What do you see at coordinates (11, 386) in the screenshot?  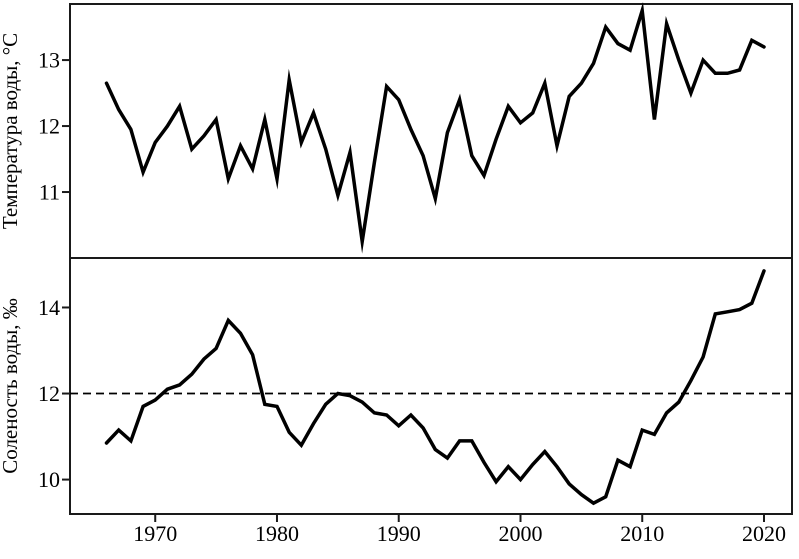 I see `y-axis-title-bottom: Соленость воды, ‰` at bounding box center [11, 386].